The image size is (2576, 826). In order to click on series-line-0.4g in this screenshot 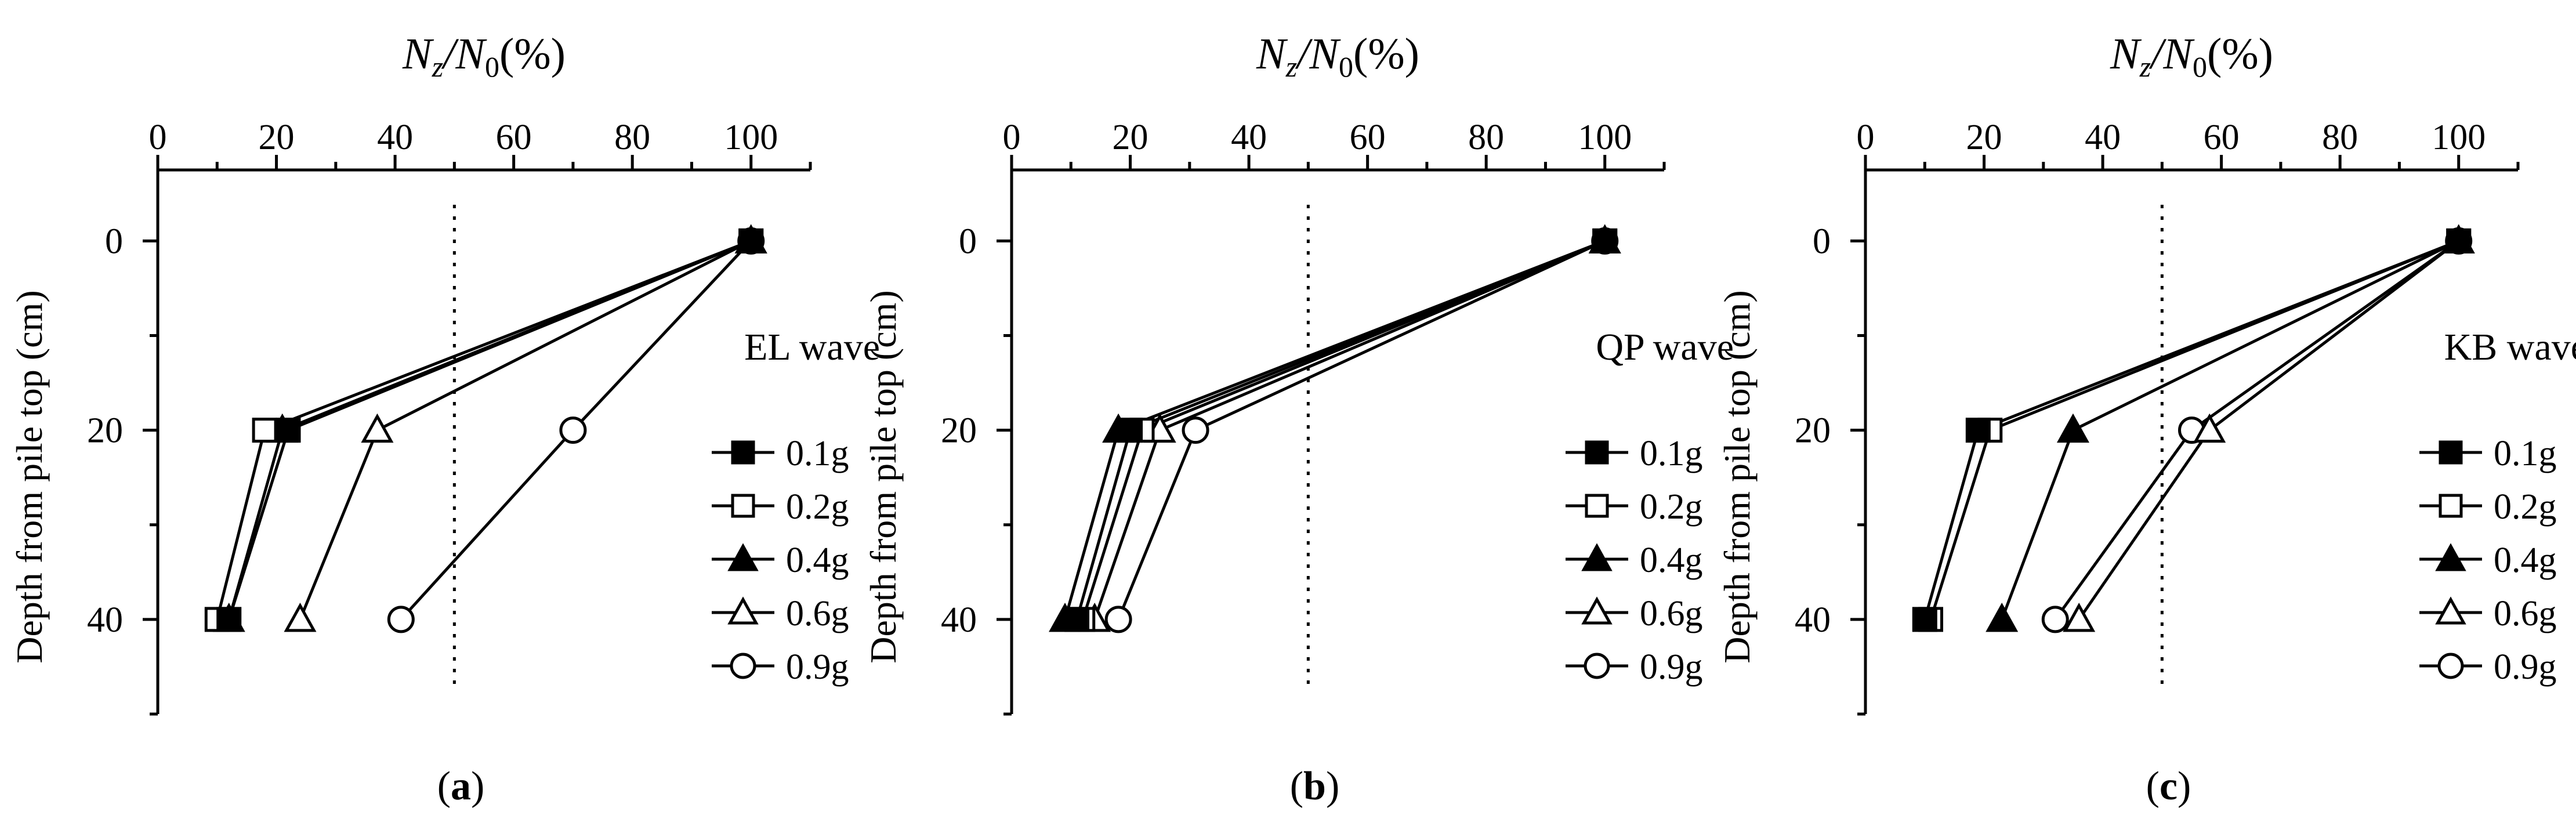, I will do `click(490, 430)`.